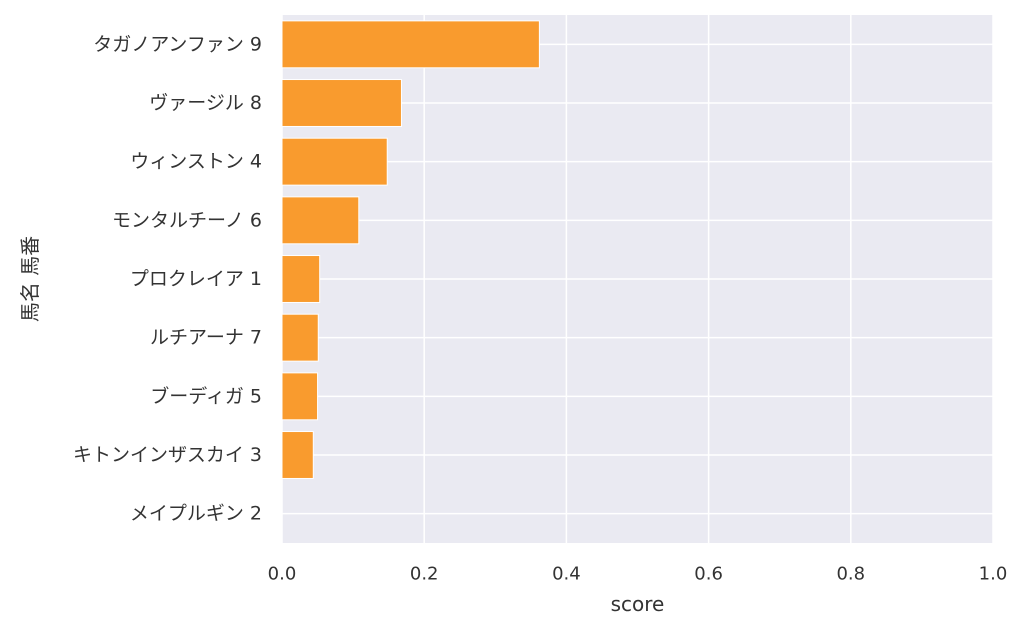 This screenshot has height=629, width=1024. I want to click on x-tick-label: 0.6, so click(708, 574).